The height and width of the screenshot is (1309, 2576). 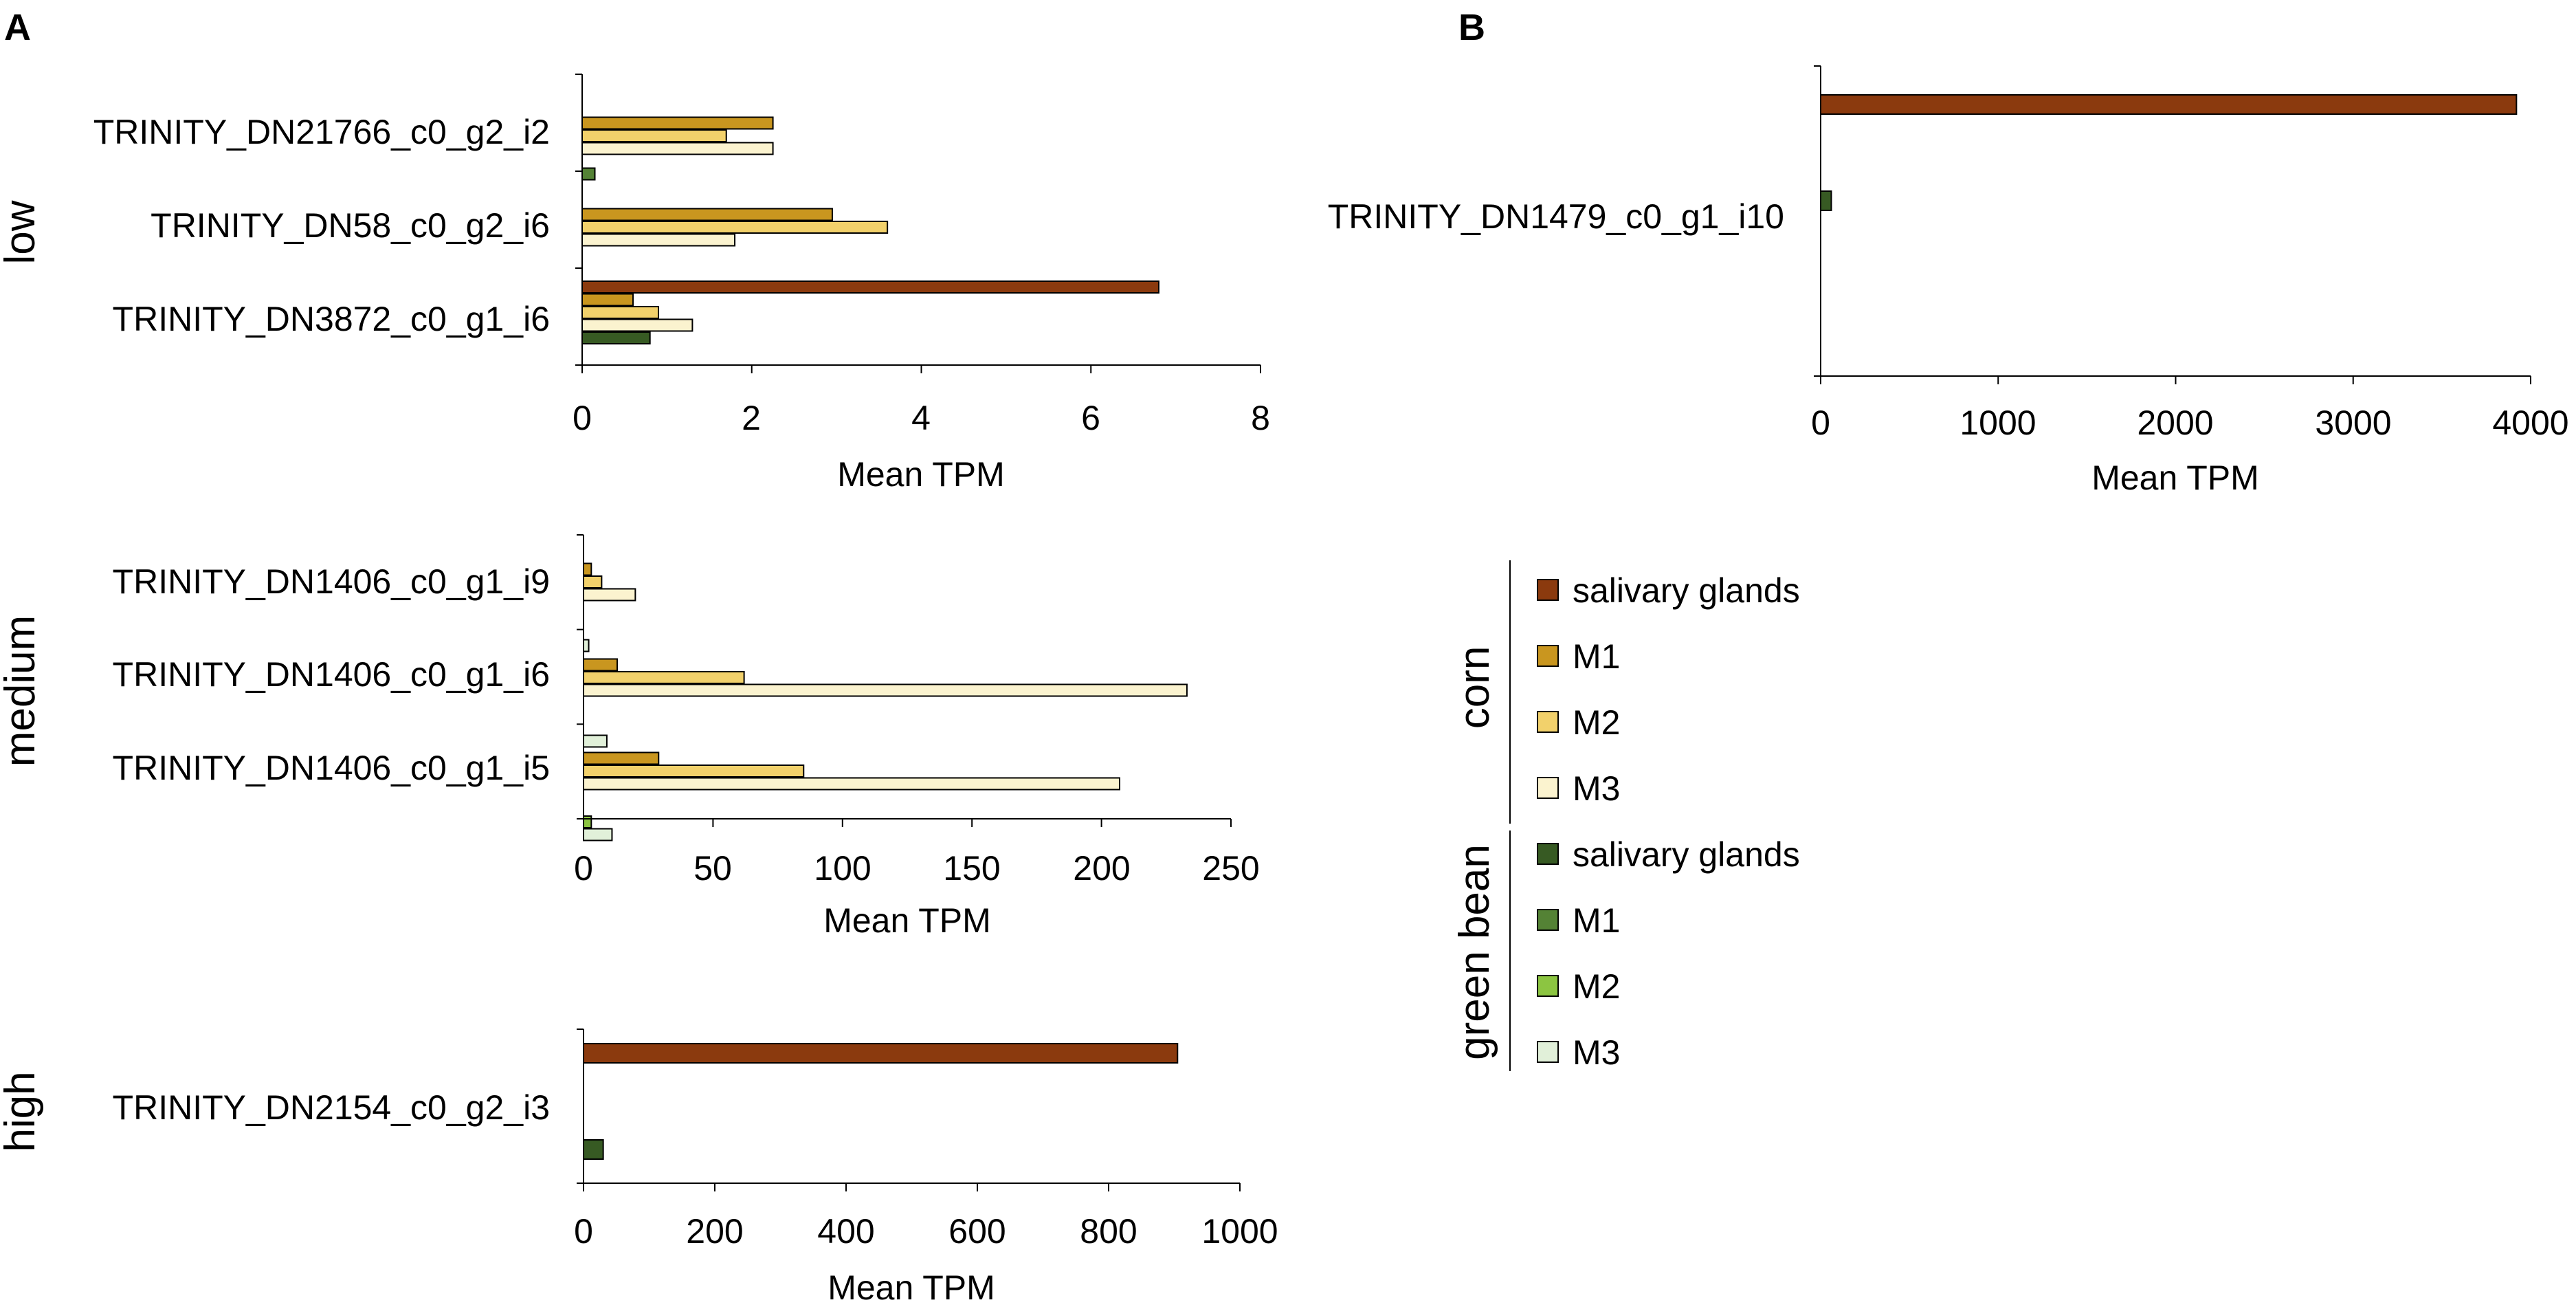 What do you see at coordinates (1474, 687) in the screenshot?
I see `legend-group-corn: corn` at bounding box center [1474, 687].